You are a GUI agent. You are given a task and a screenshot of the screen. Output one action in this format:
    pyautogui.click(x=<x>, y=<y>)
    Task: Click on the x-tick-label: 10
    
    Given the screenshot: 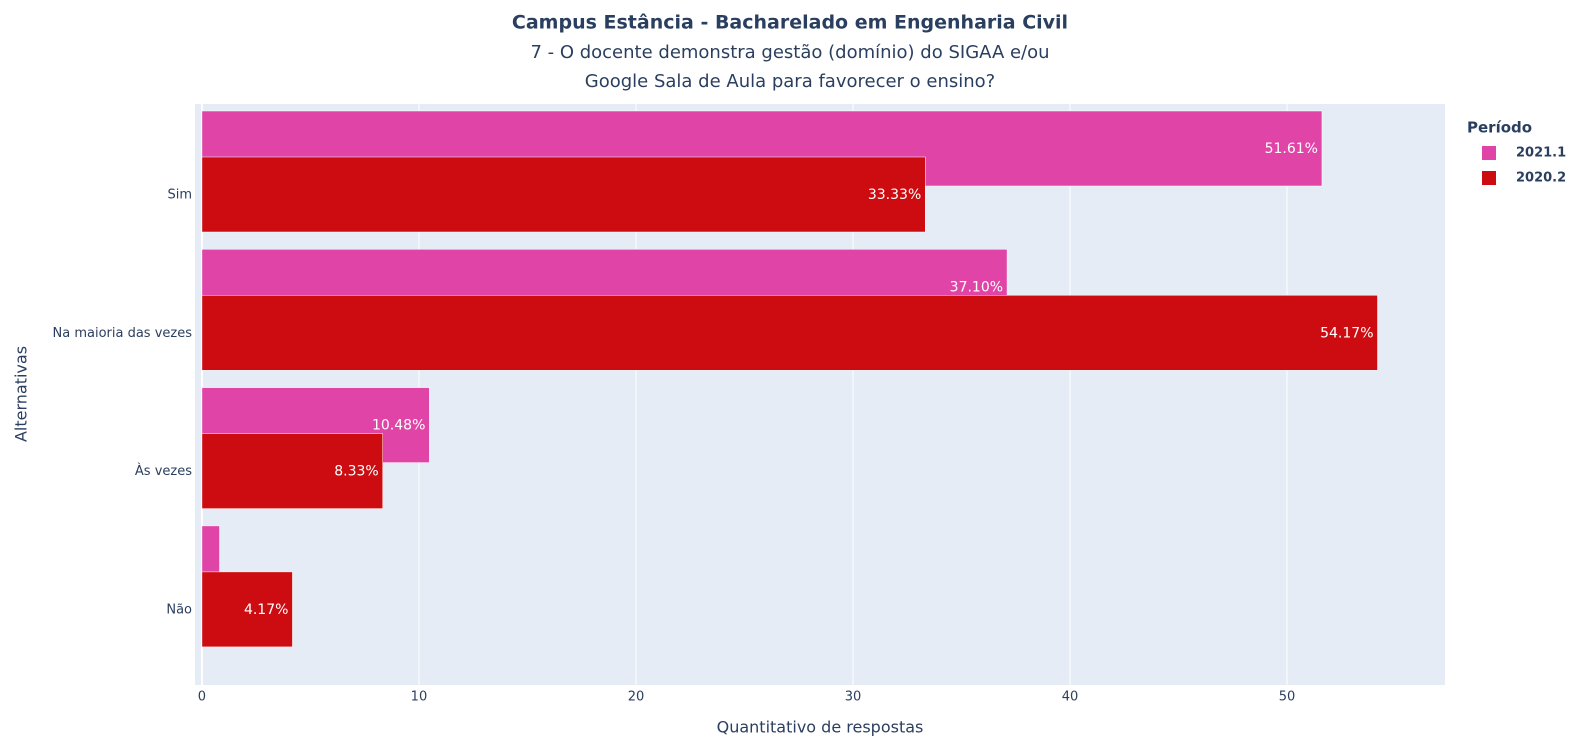 What is the action you would take?
    pyautogui.click(x=419, y=697)
    